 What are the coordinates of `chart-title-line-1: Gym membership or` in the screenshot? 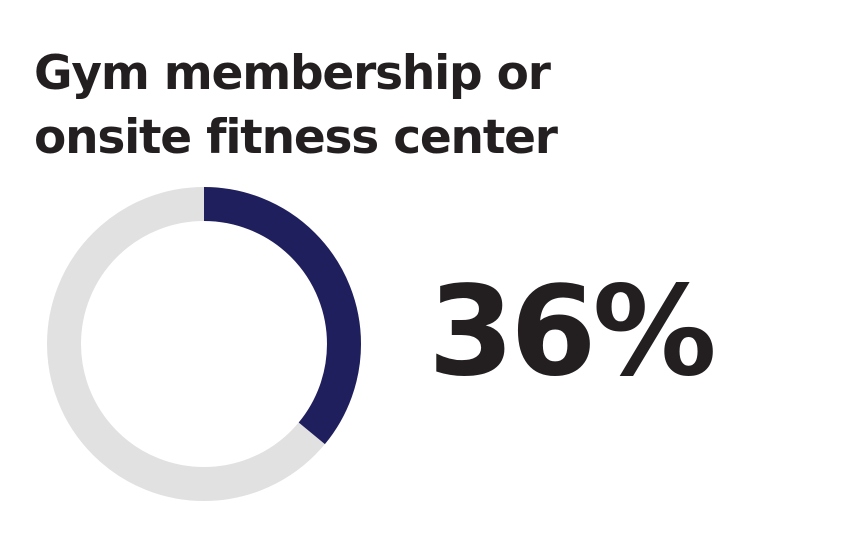 It's located at (292, 73).